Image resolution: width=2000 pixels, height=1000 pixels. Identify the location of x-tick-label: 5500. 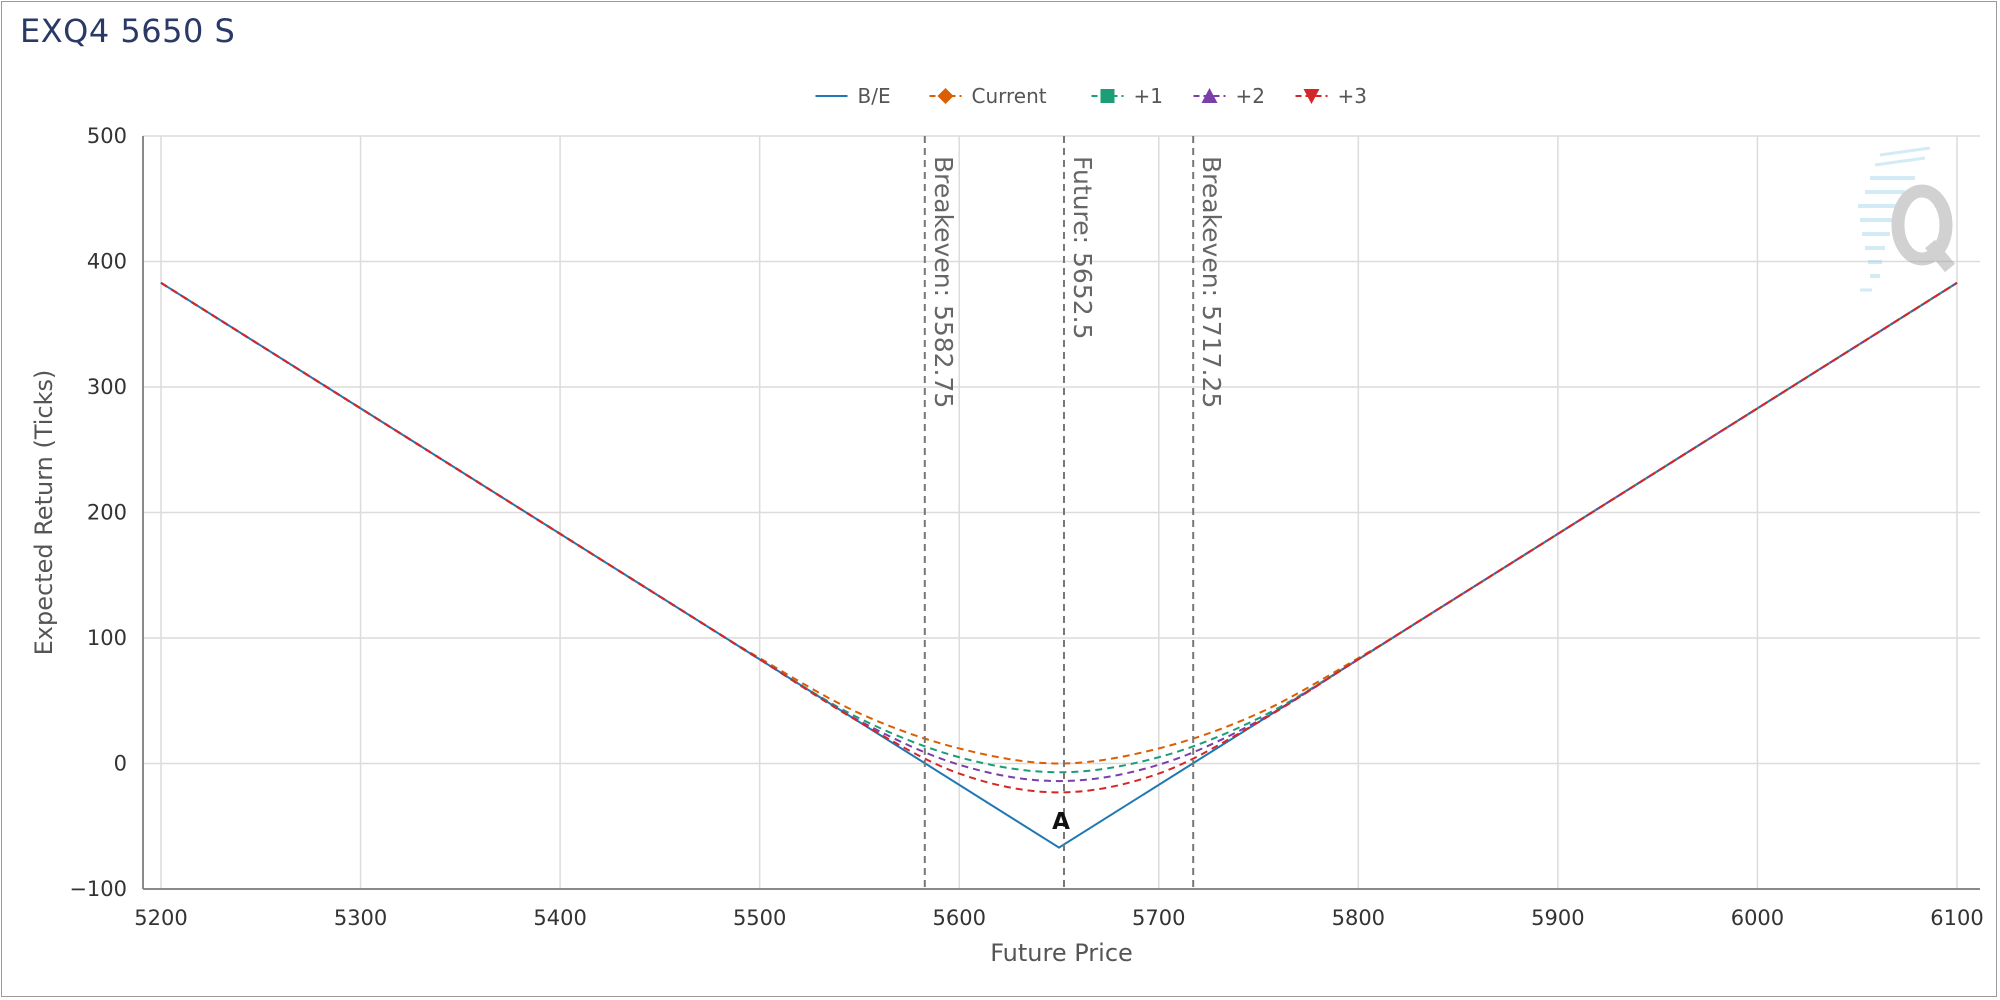
(759, 918).